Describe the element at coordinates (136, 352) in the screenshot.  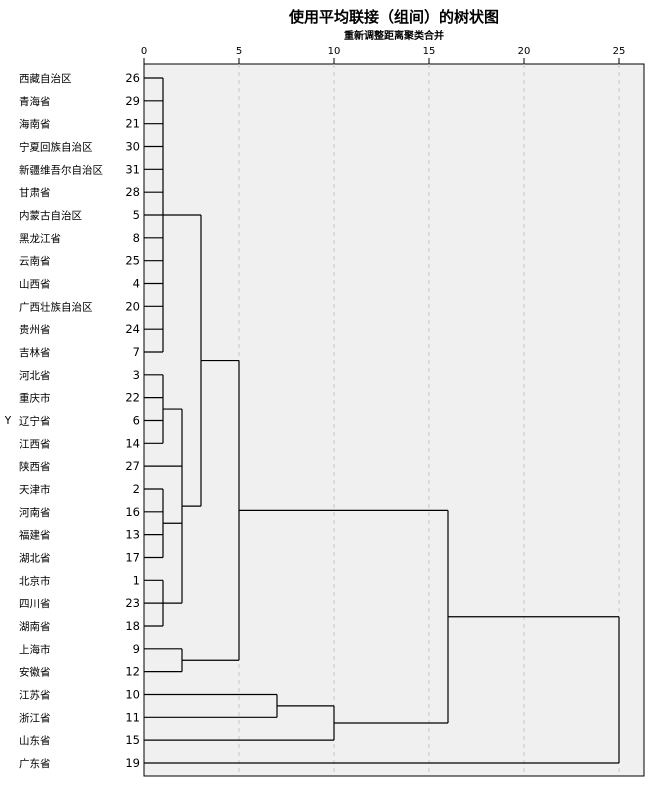
I see `leaf-case-number: 7` at that location.